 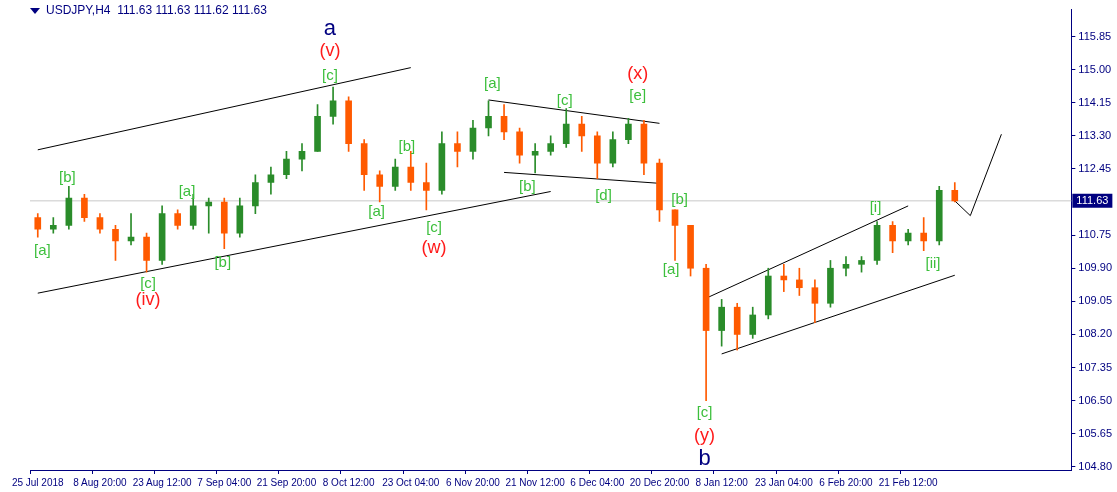 I want to click on ref-line-label: 111.63, so click(x=1092, y=199).